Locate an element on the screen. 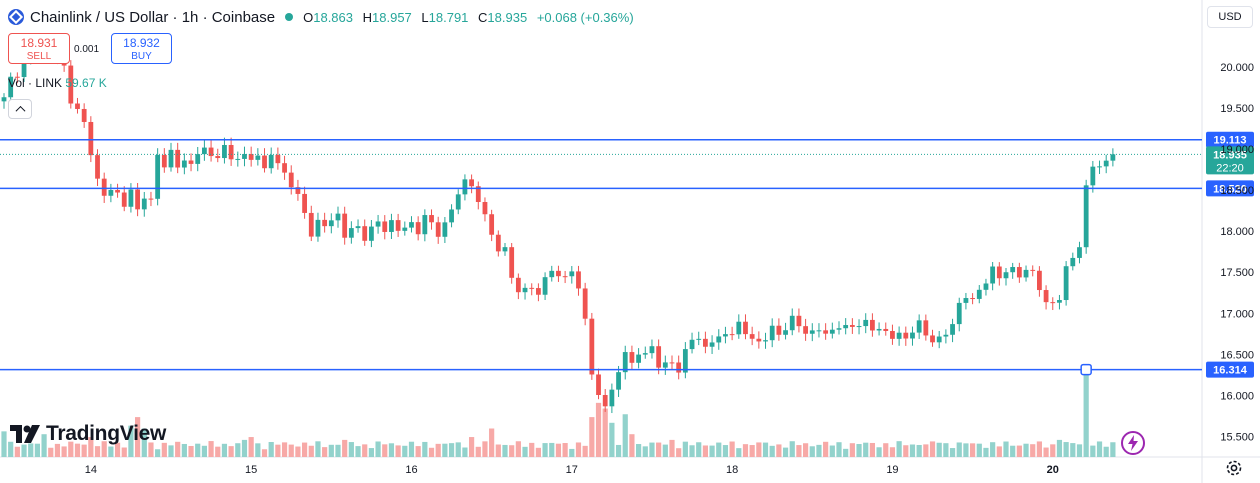 Image resolution: width=1260 pixels, height=483 pixels. time-axis: 14 15 16 17 18 19 20 is located at coordinates (572, 470).